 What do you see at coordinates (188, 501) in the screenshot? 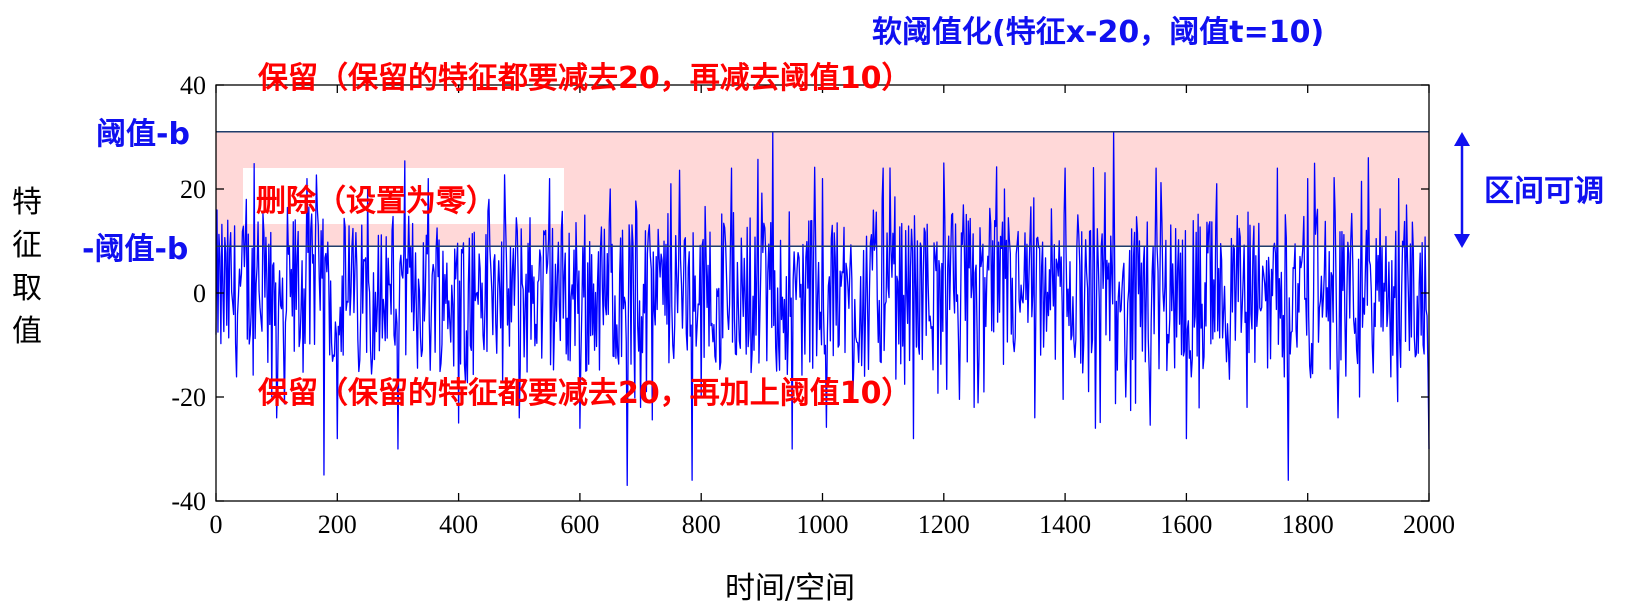
I see `y-tick-label: -40` at bounding box center [188, 501].